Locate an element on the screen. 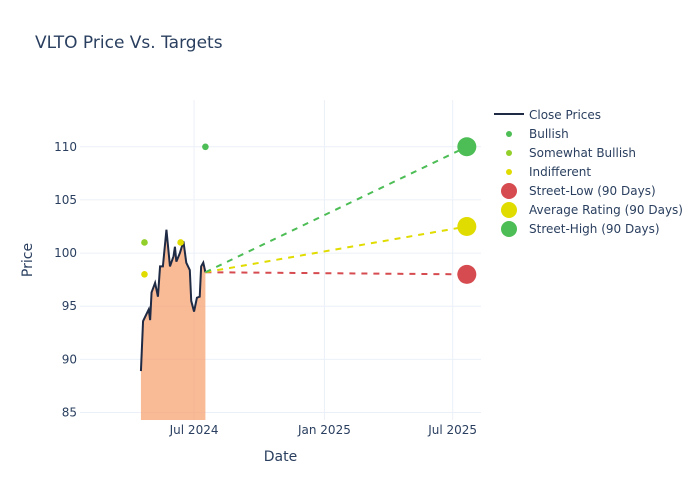 The width and height of the screenshot is (700, 500). legend-item: Somewhat Bullish is located at coordinates (588, 152).